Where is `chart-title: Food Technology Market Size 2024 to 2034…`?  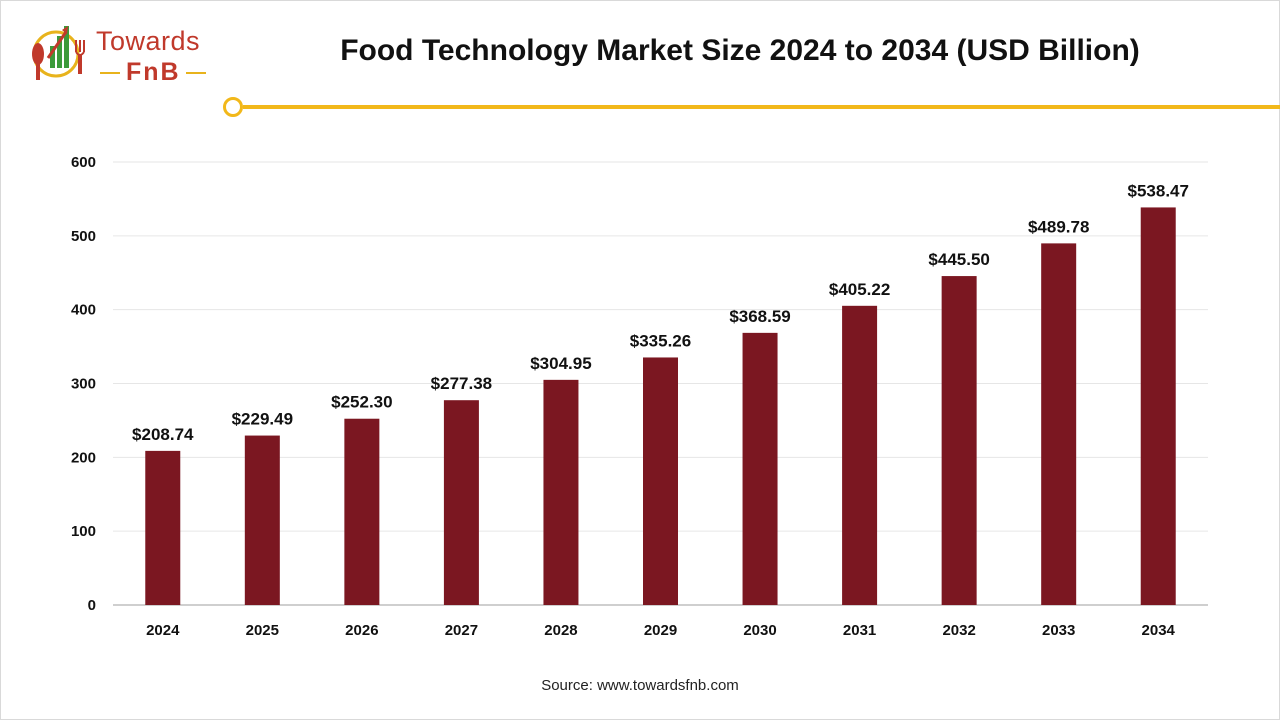
chart-title: Food Technology Market Size 2024 to 2034… is located at coordinates (740, 50).